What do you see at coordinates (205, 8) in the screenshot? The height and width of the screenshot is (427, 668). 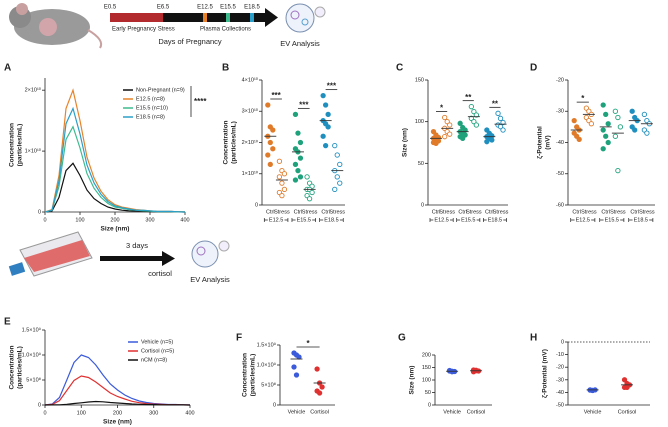 I see `stage-label: E12.5` at bounding box center [205, 8].